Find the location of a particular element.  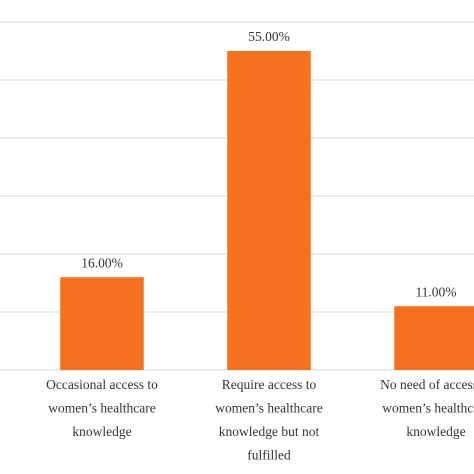

value-label: 55.00% is located at coordinates (269, 36).